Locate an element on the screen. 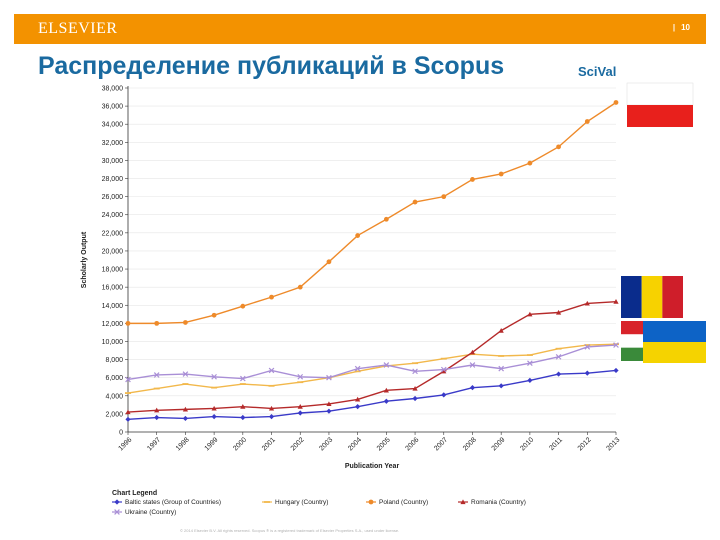  x-tick-label: 2005 is located at coordinates (384, 444).